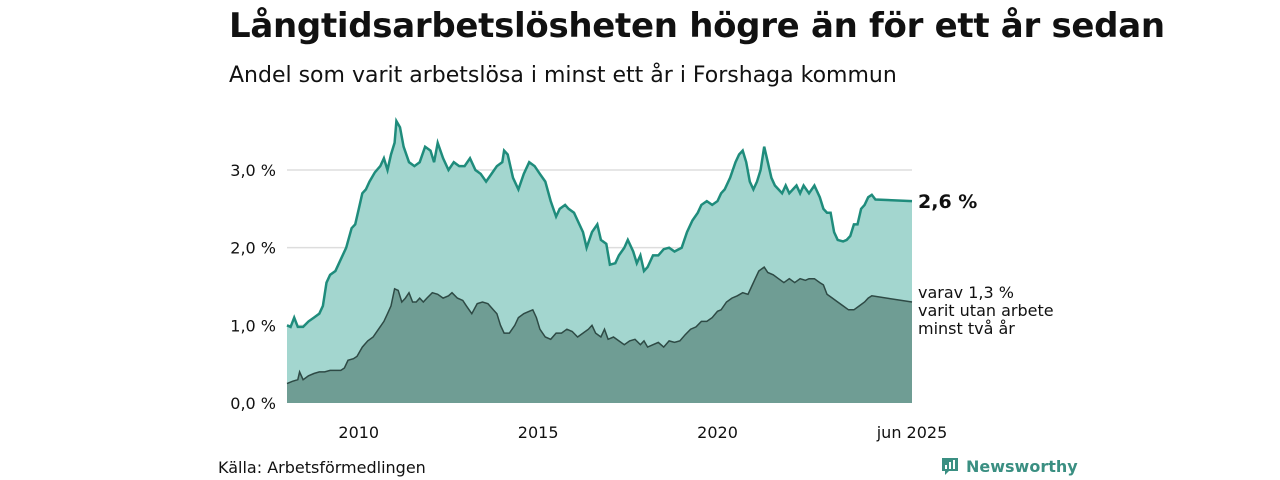  Describe the element at coordinates (947, 202) in the screenshot. I see `end-value-label: 2,6 %` at that location.